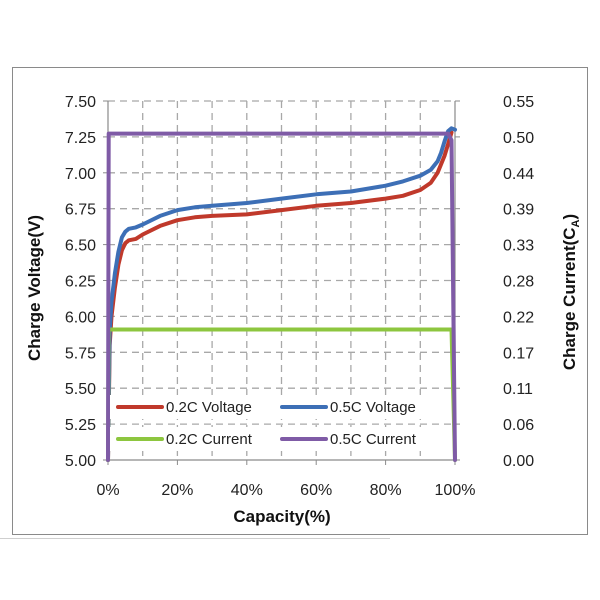 The width and height of the screenshot is (600, 600). What do you see at coordinates (80, 138) in the screenshot?
I see `y-tick-label: 7.25` at bounding box center [80, 138].